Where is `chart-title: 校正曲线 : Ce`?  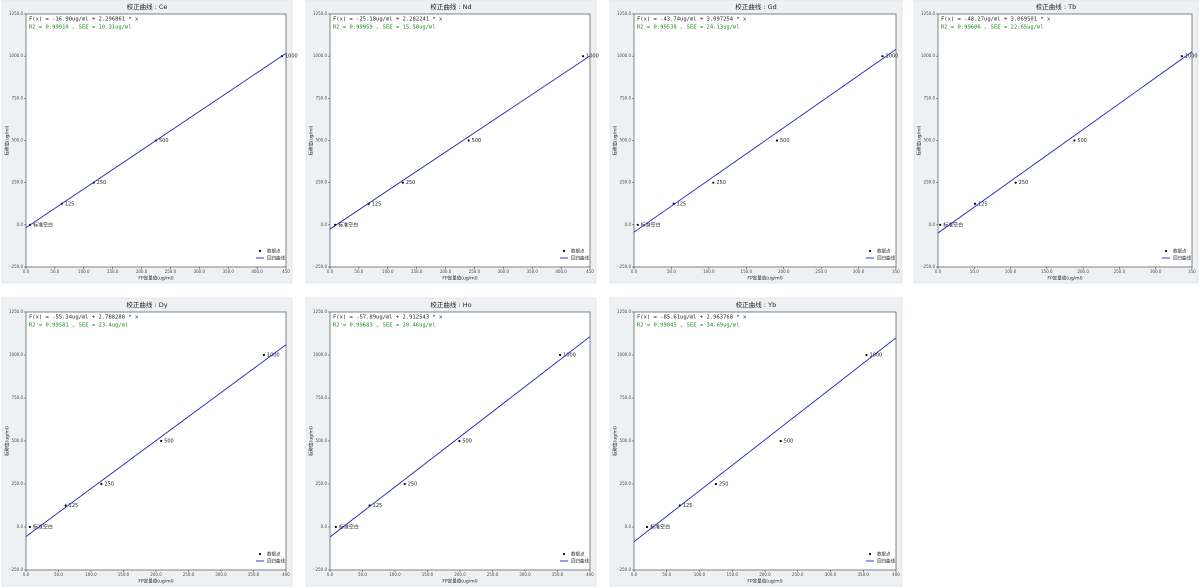 chart-title: 校正曲线 : Ce is located at coordinates (147, 6).